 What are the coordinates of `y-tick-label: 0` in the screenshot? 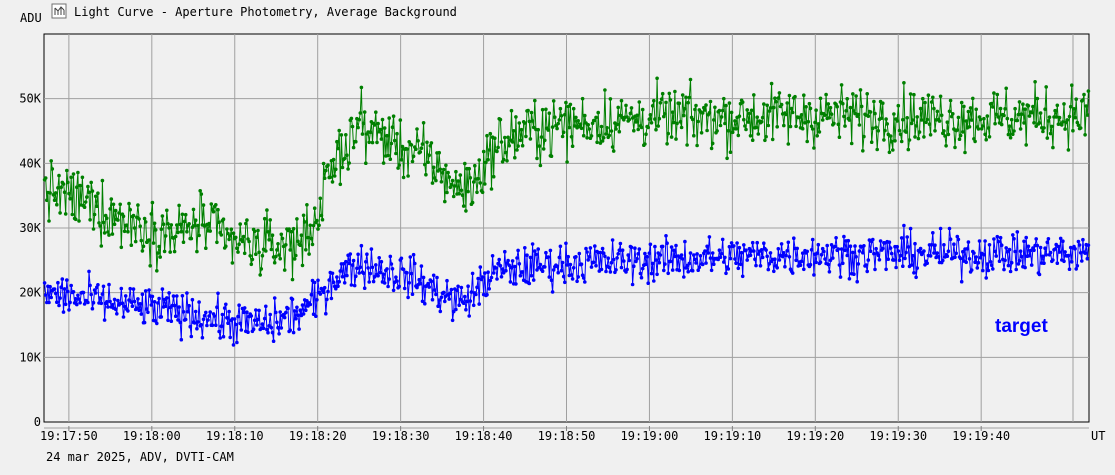 It's located at (37, 422).